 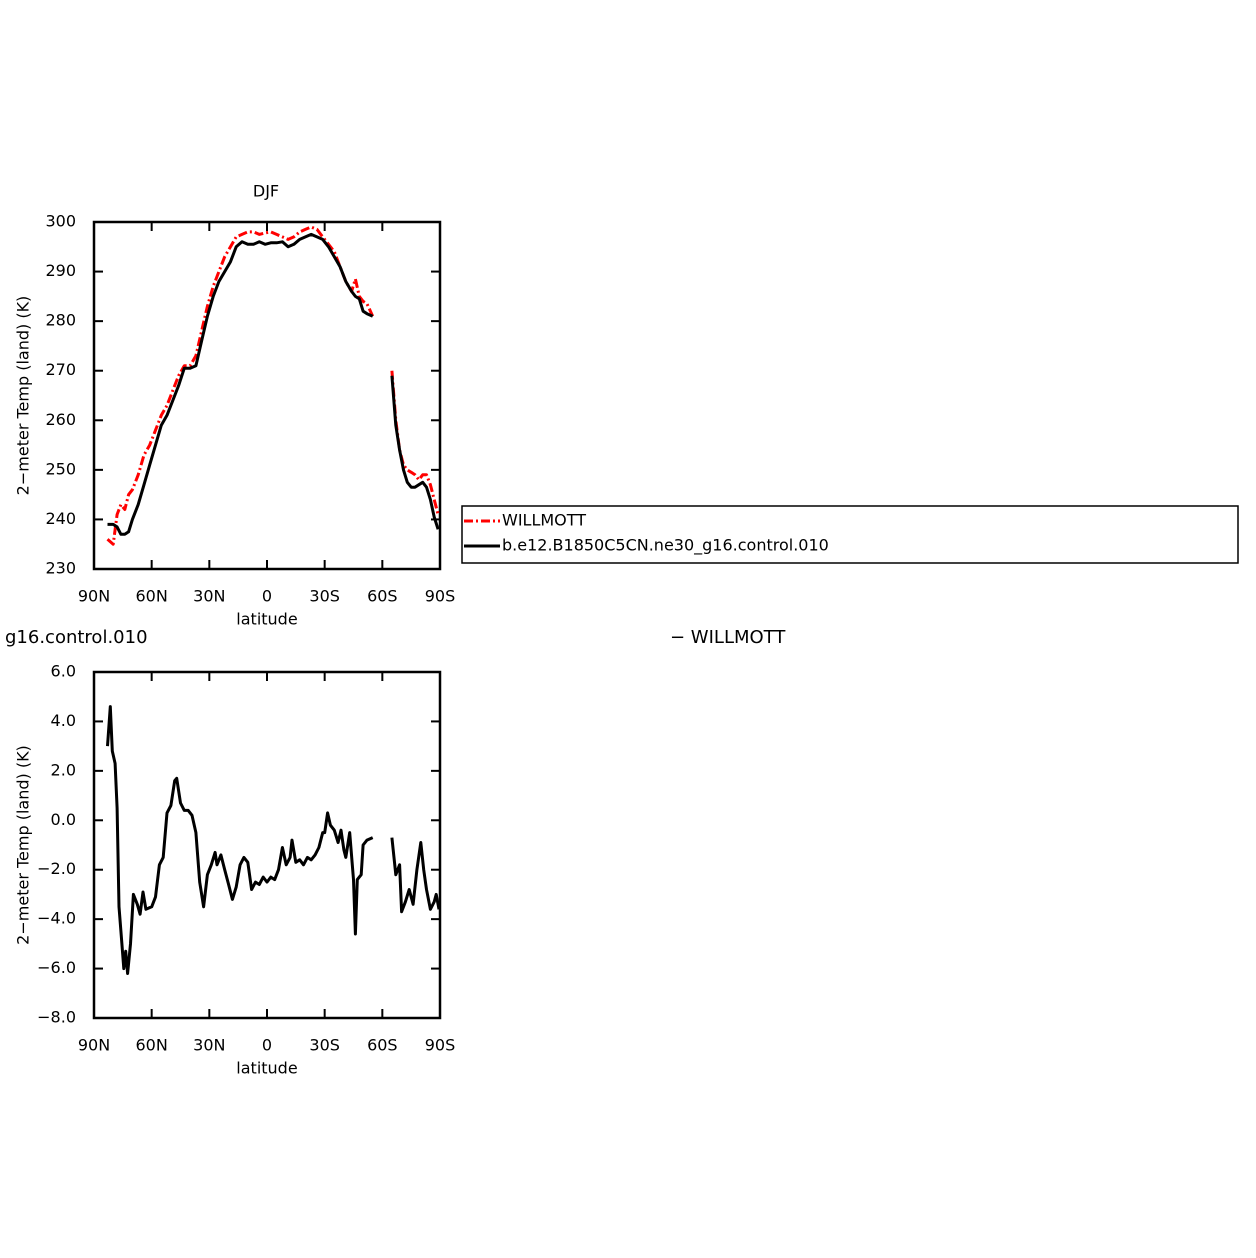 What do you see at coordinates (60, 419) in the screenshot?
I see `y-tick-label: 260` at bounding box center [60, 419].